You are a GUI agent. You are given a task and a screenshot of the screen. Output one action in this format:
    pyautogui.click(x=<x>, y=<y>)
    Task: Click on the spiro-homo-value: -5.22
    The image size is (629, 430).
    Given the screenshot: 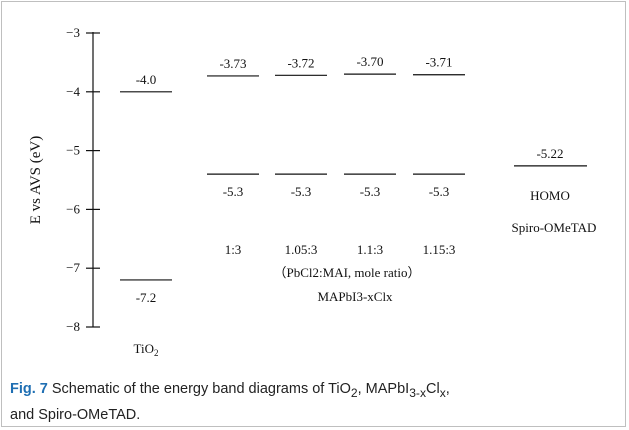 What is the action you would take?
    pyautogui.click(x=549, y=153)
    